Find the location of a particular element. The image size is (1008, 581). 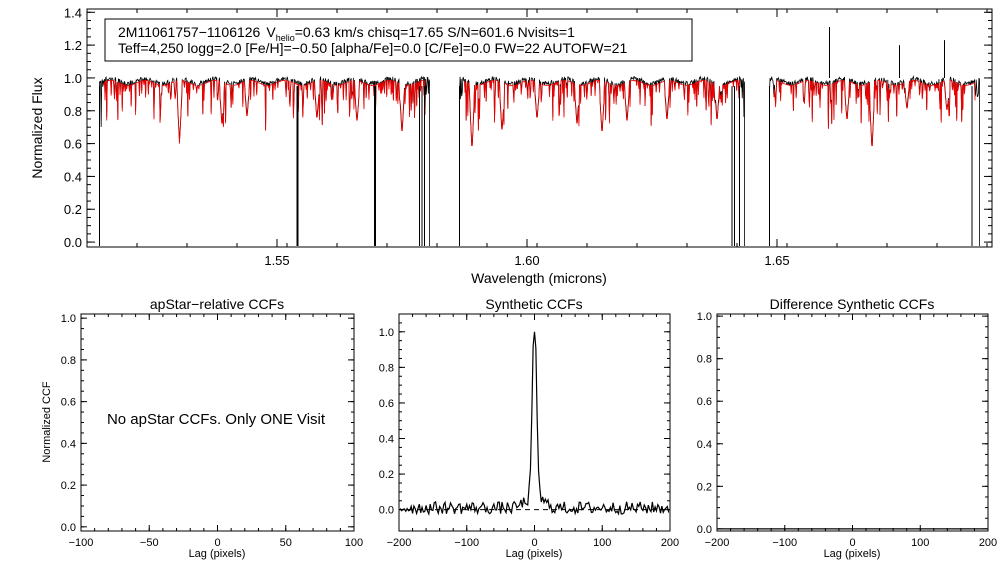

apstar-ccf-title: apStar−relative CCFs is located at coordinates (217, 304).